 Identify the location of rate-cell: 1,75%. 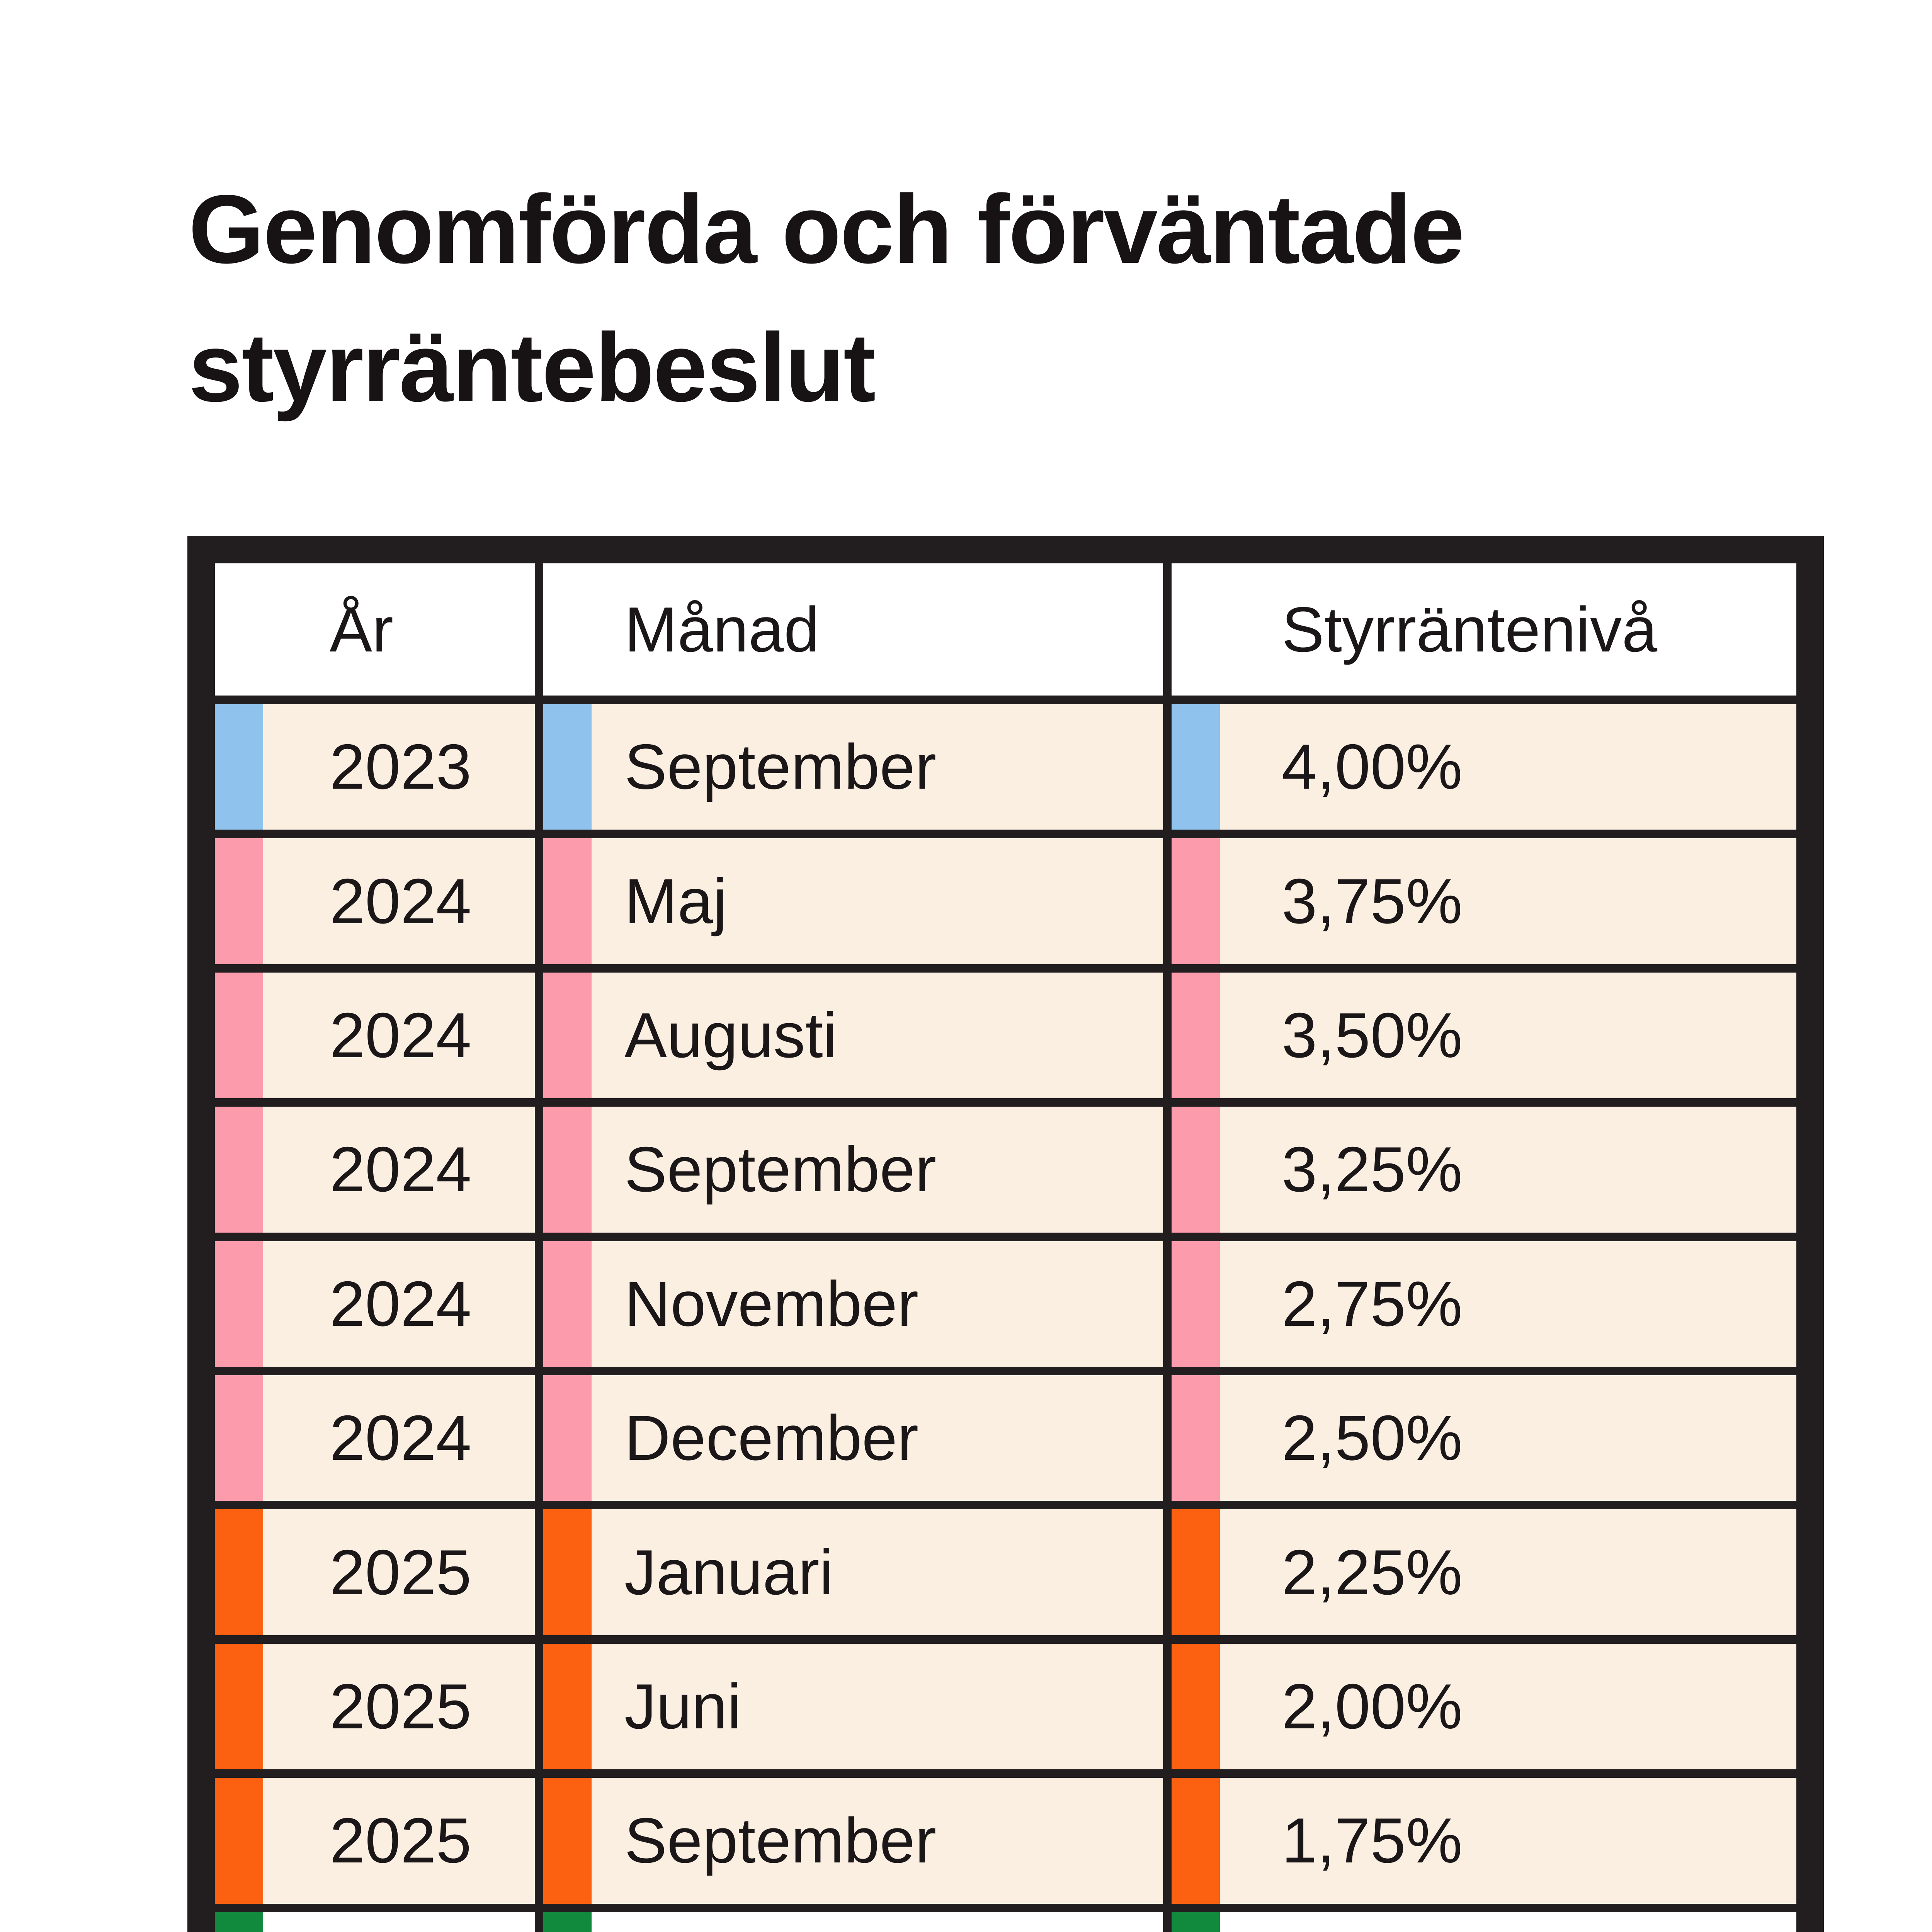
(1484, 1841).